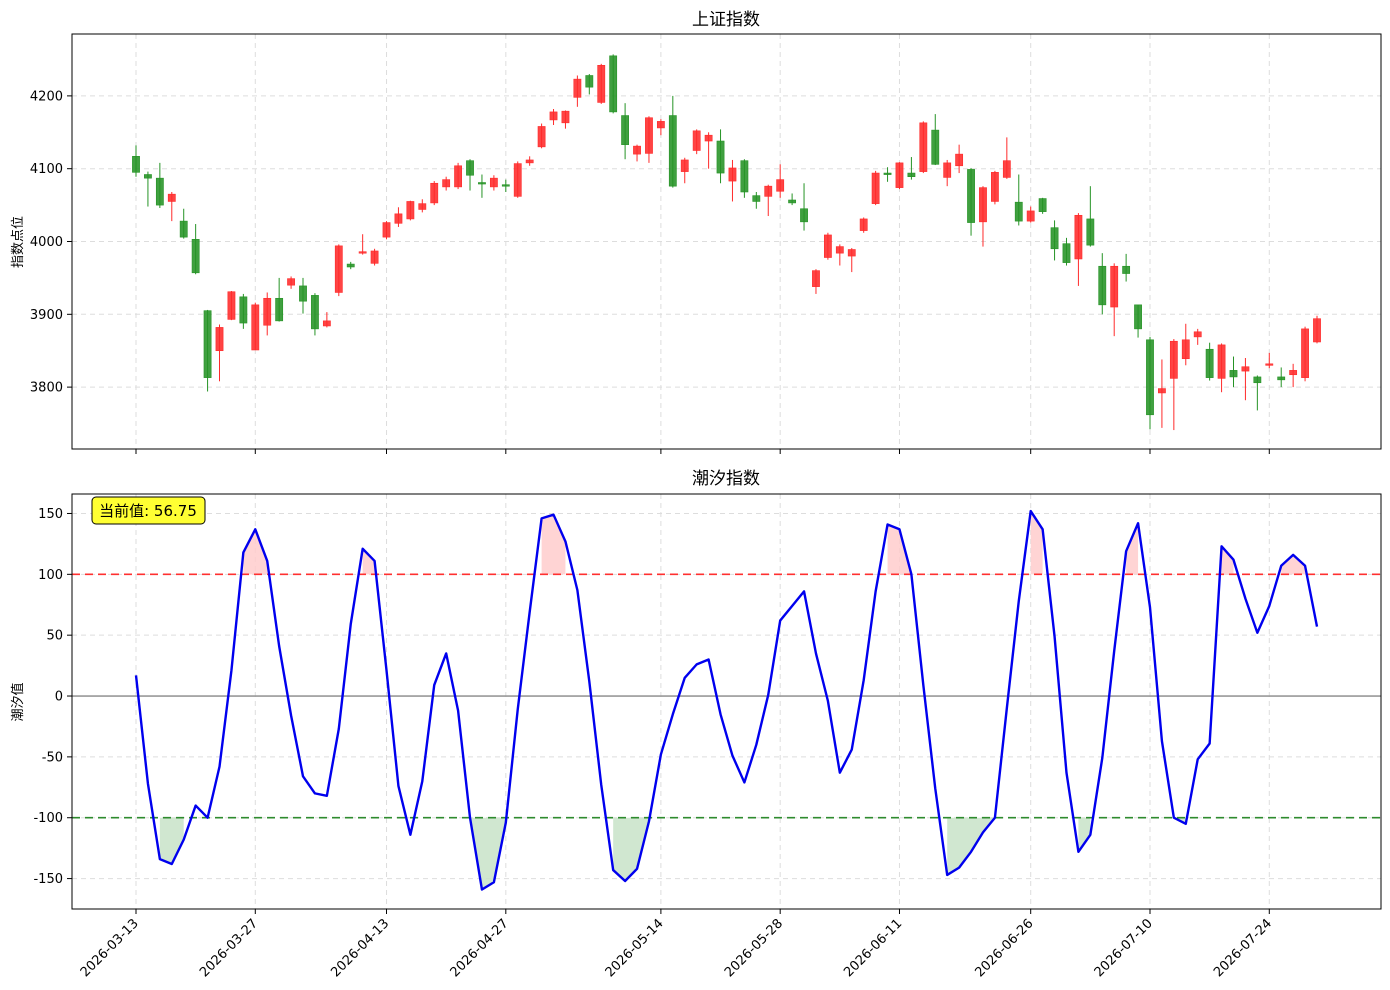 The image size is (1390, 990). I want to click on oversold-fill, so click(488, 853).